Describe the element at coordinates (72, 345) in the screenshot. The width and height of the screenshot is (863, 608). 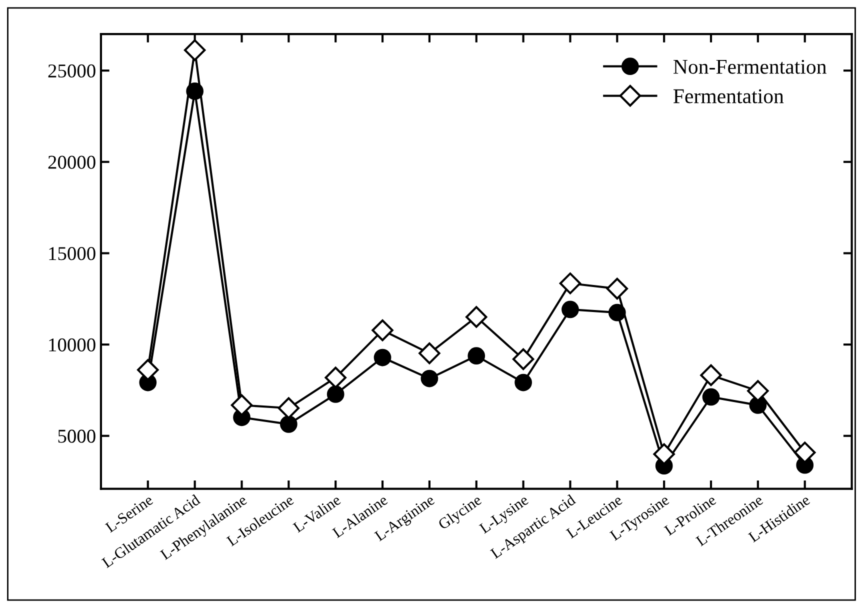
I see `y-tick-label: 10000` at that location.